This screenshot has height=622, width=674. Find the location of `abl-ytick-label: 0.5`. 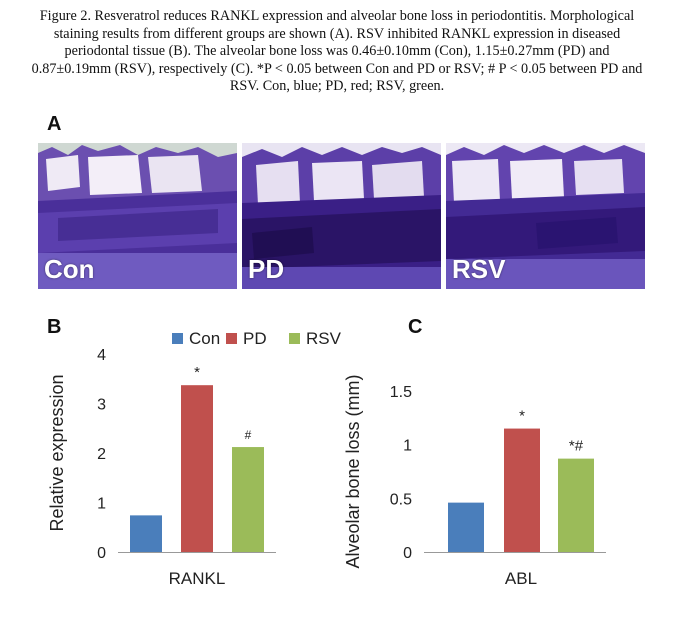

abl-ytick-label: 0.5 is located at coordinates (401, 499).